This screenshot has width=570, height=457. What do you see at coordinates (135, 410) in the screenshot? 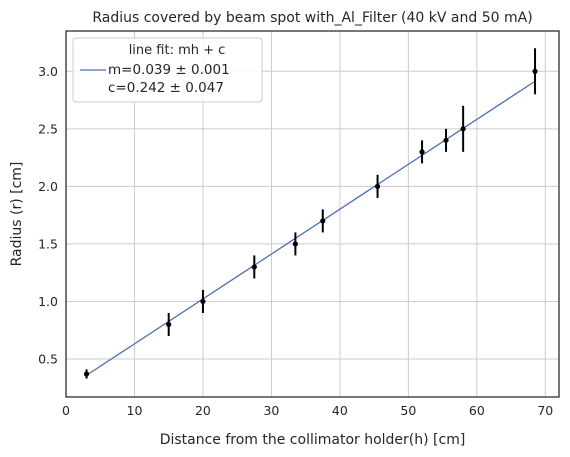
I see `x-tick-label: 10` at bounding box center [135, 410].